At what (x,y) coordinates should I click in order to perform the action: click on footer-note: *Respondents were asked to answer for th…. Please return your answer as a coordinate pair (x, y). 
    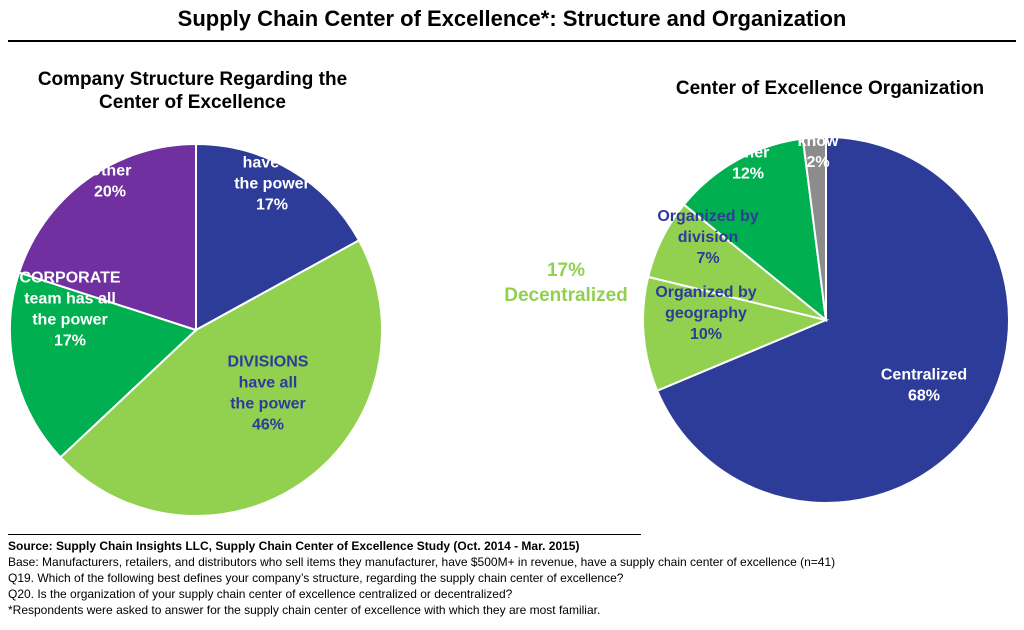
    Looking at the image, I should click on (304, 610).